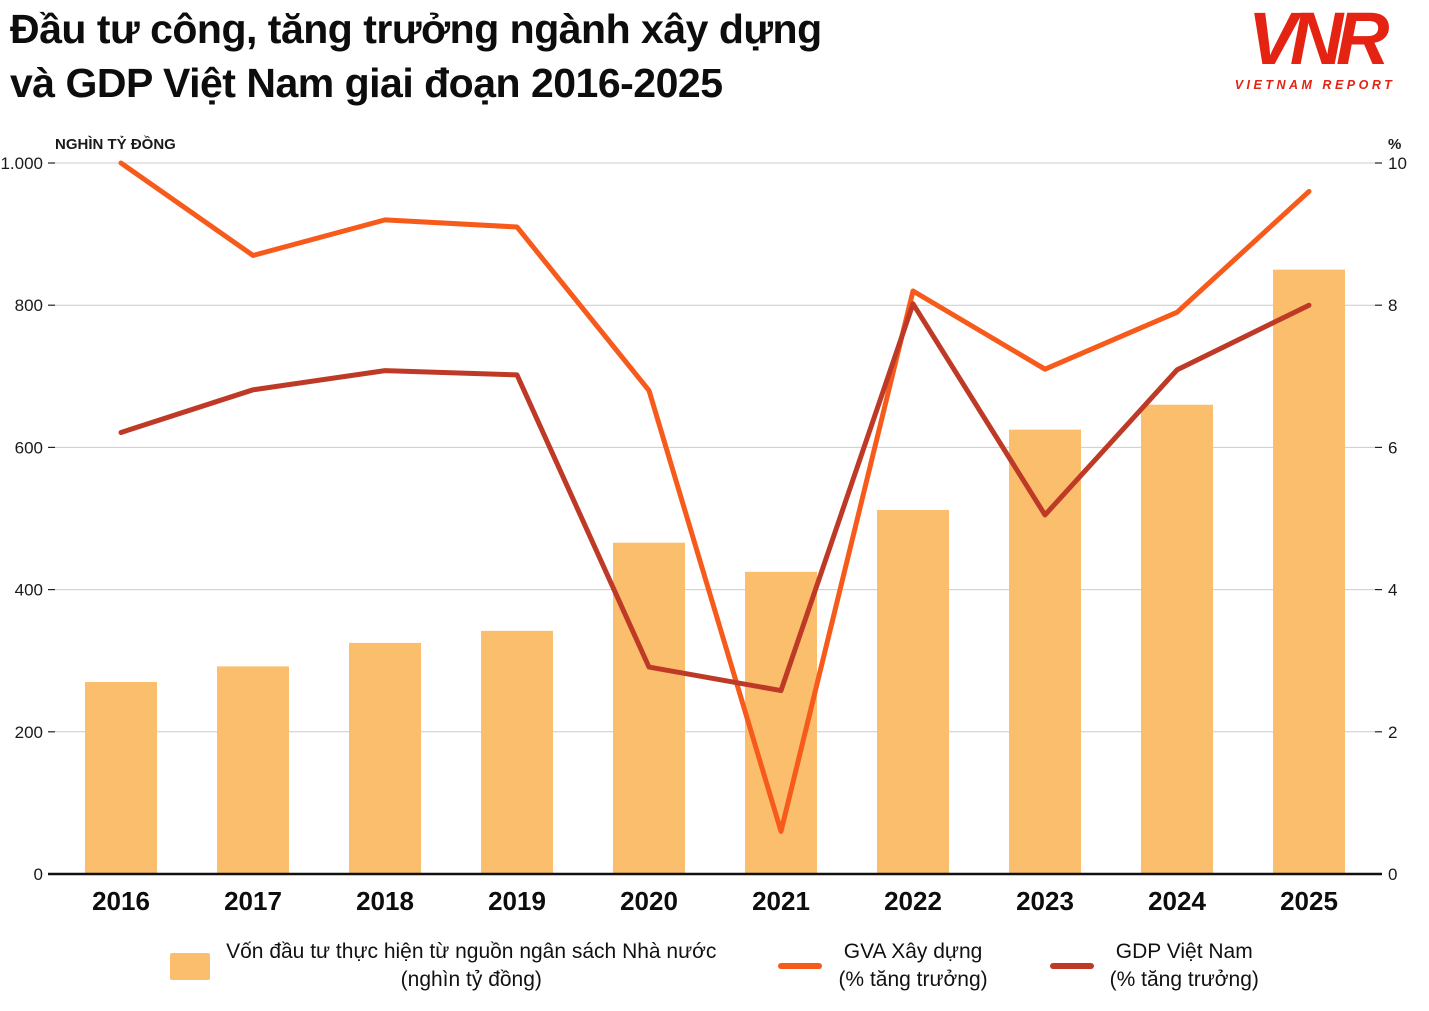  Describe the element at coordinates (29, 447) in the screenshot. I see `left-axis-tick-label: 600` at that location.